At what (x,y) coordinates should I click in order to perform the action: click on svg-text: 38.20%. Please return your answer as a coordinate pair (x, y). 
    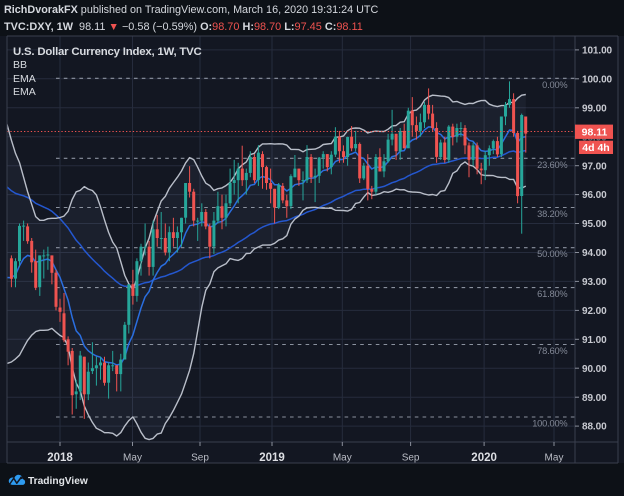
    Looking at the image, I should click on (552, 214).